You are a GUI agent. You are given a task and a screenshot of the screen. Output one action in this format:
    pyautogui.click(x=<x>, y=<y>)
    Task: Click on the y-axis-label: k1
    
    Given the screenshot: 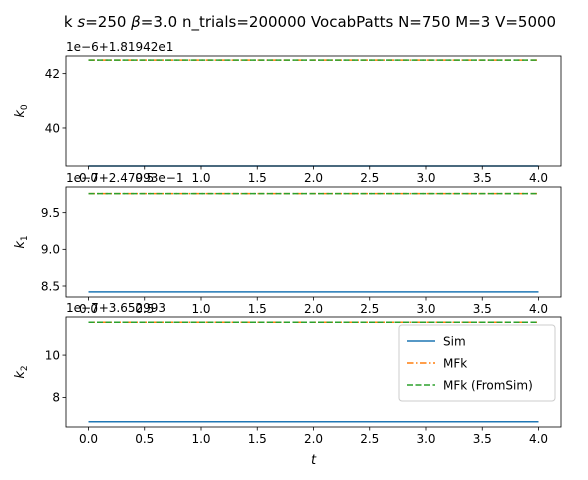 What is the action you would take?
    pyautogui.click(x=21, y=241)
    